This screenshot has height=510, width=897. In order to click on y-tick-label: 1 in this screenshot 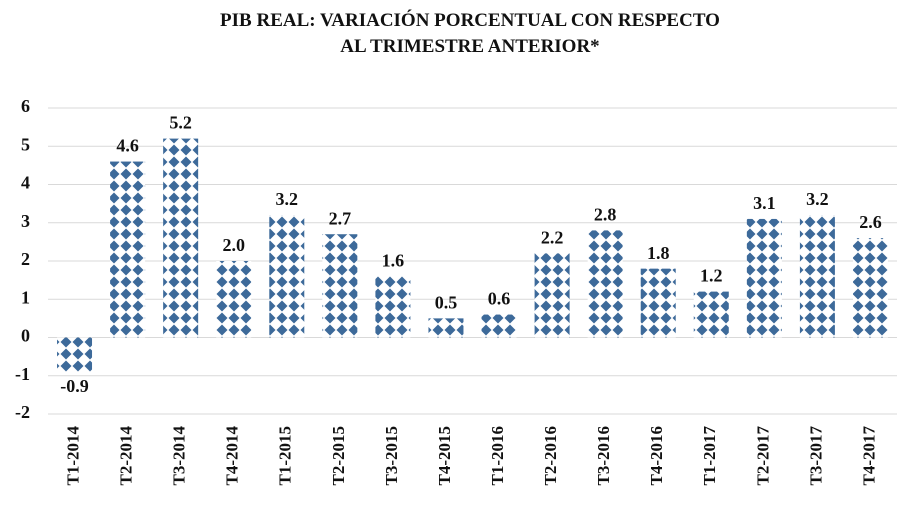, I will do `click(25, 297)`.